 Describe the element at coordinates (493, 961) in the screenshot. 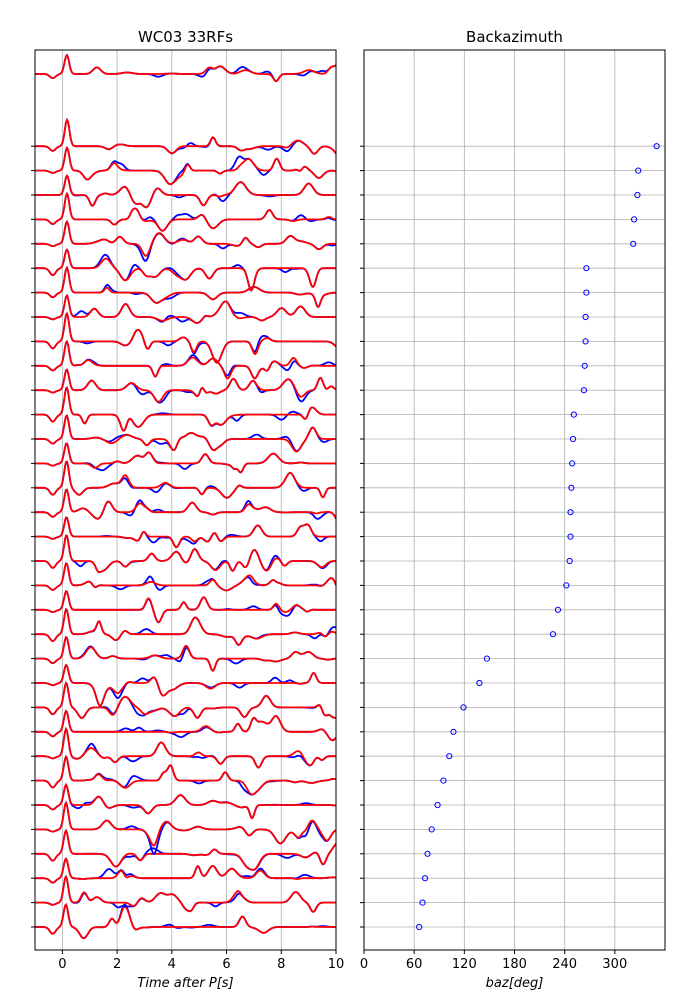

I see `baz-x-ticks: 0 60 120 180 240 300` at that location.